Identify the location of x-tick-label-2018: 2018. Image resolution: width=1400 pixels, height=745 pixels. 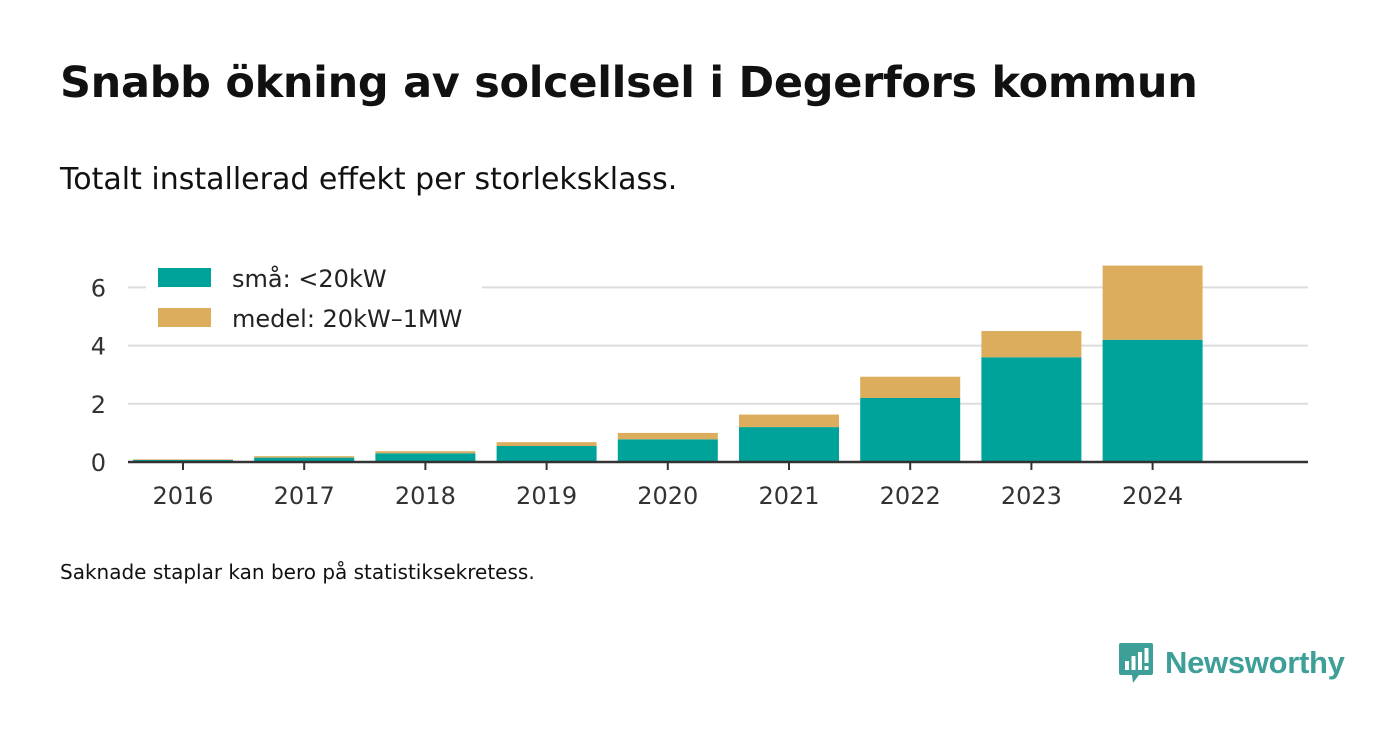
(425, 496).